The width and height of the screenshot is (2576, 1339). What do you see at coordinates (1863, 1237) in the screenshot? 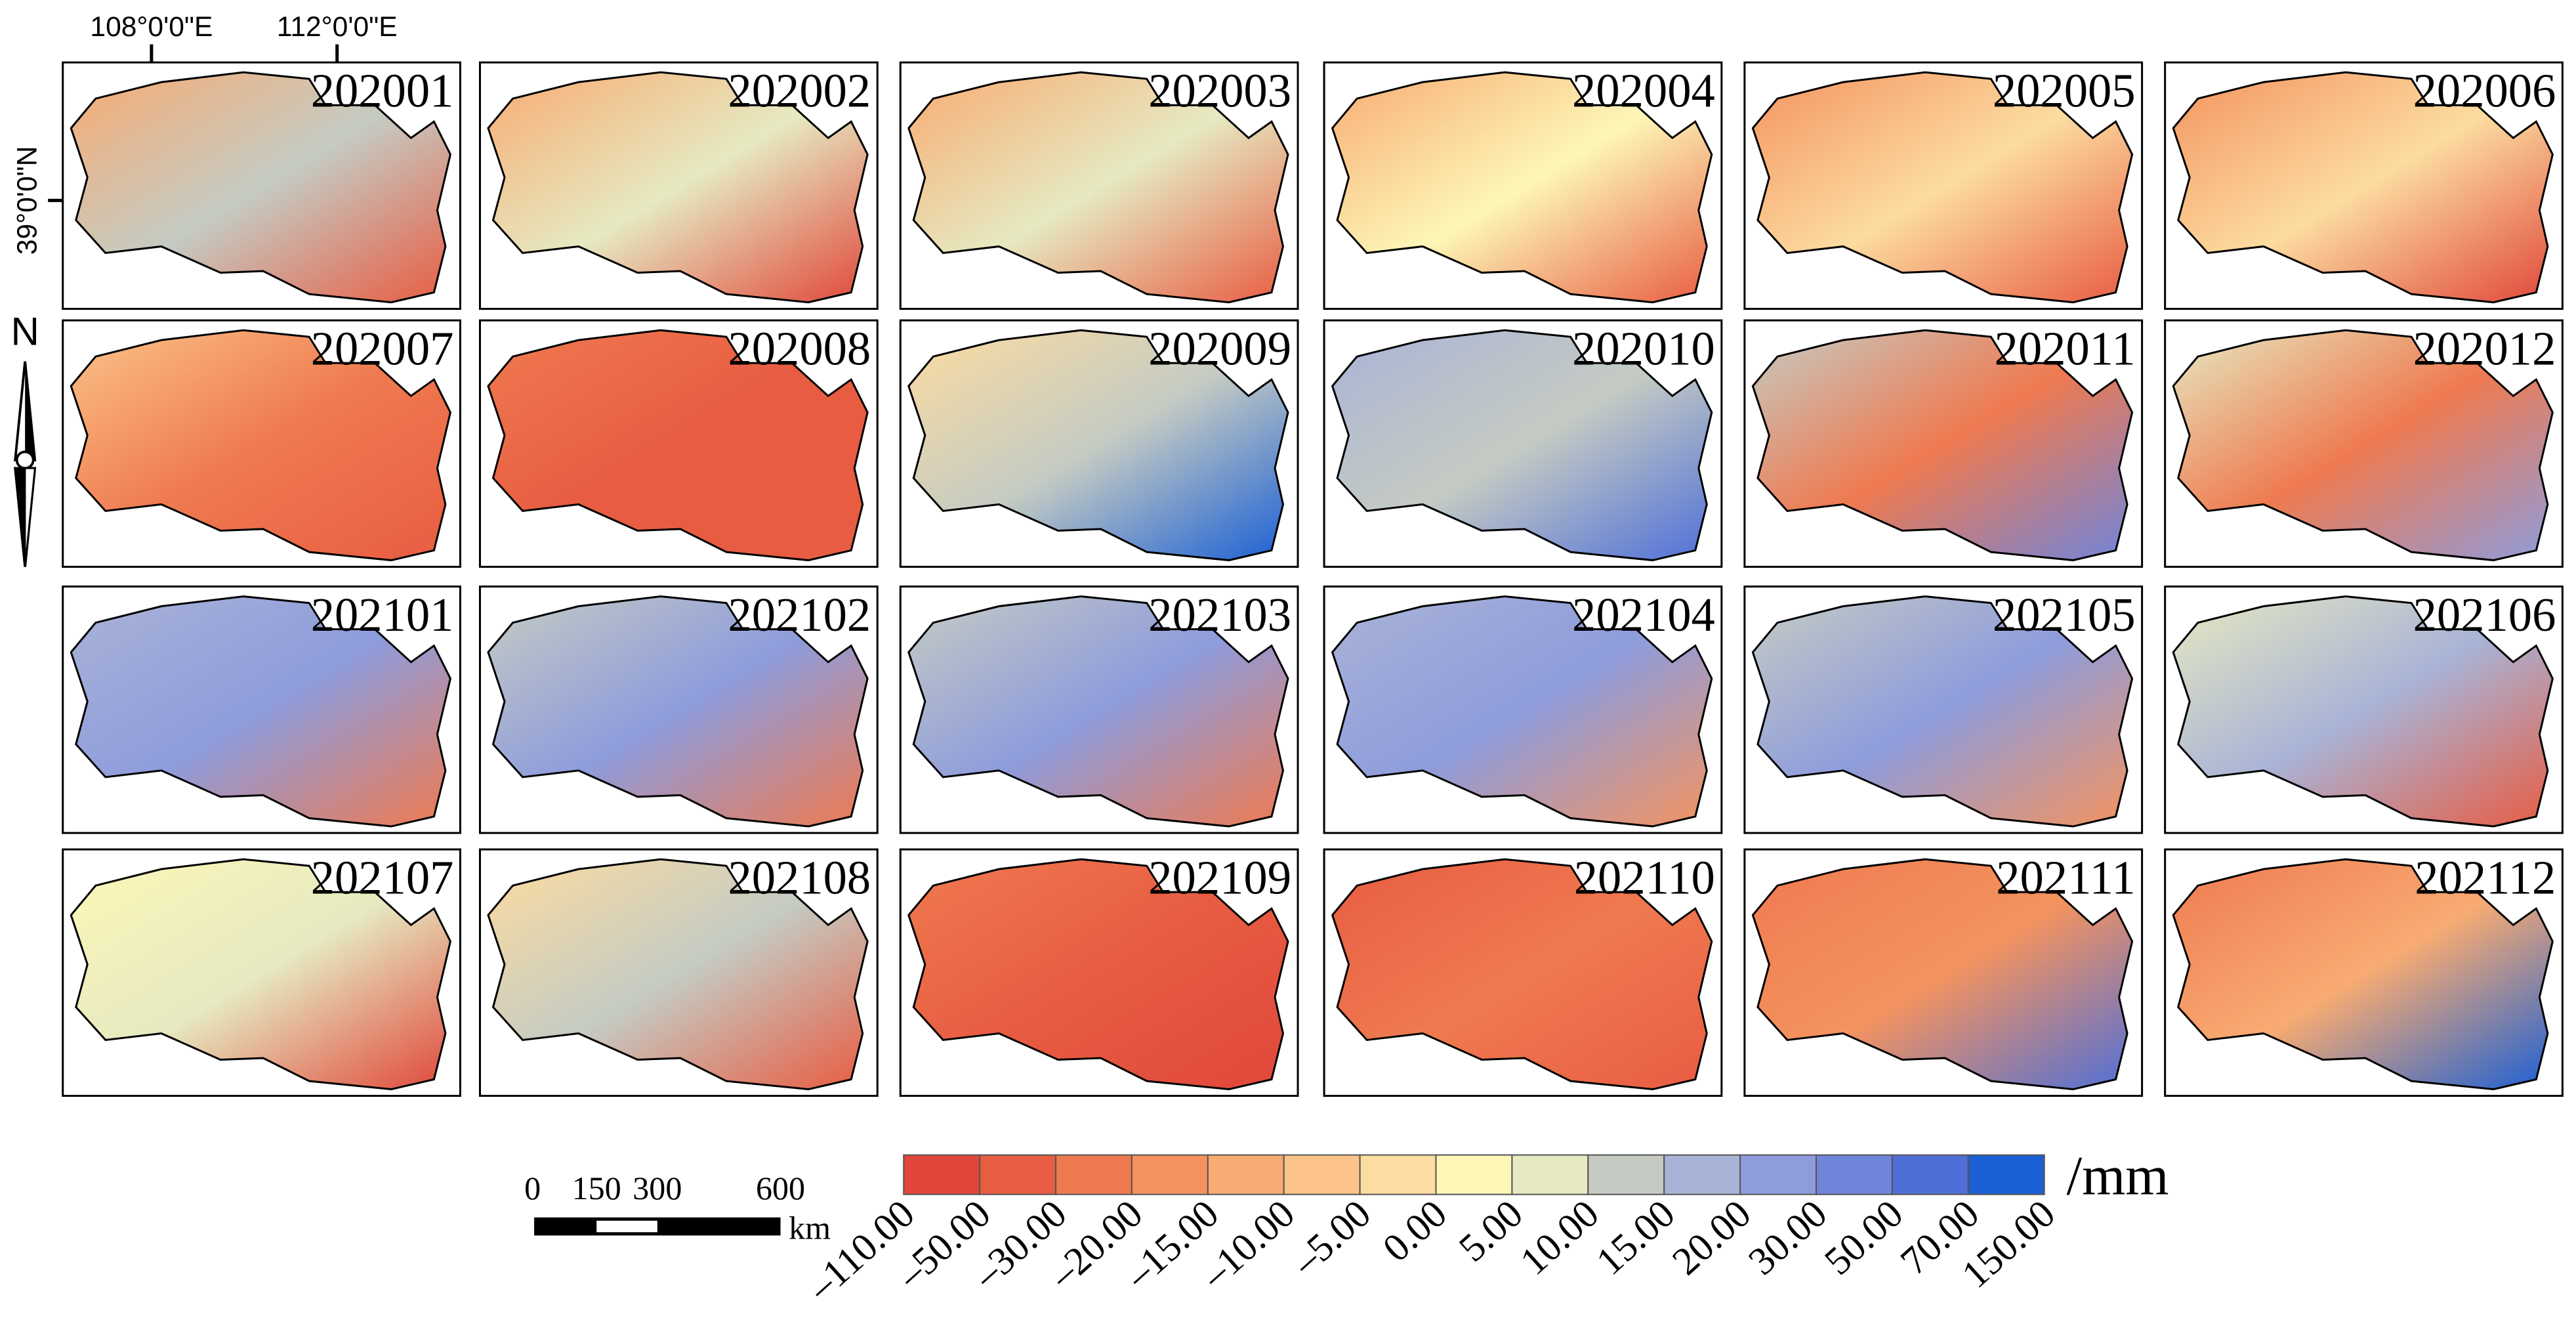
I see `legend-label: 50.00` at bounding box center [1863, 1237].